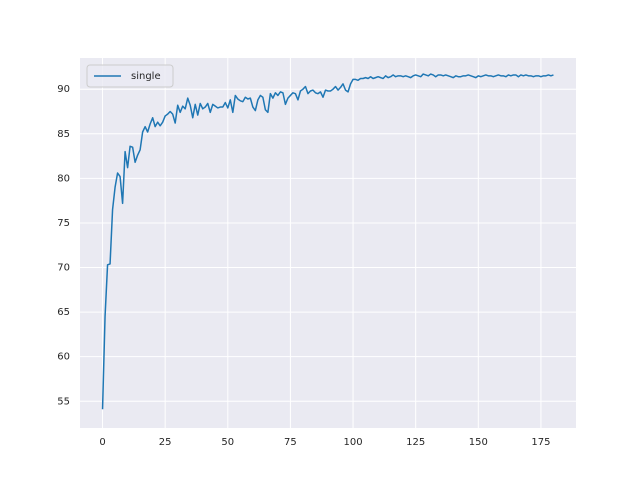  I want to click on x-tick-label: 25, so click(165, 442).